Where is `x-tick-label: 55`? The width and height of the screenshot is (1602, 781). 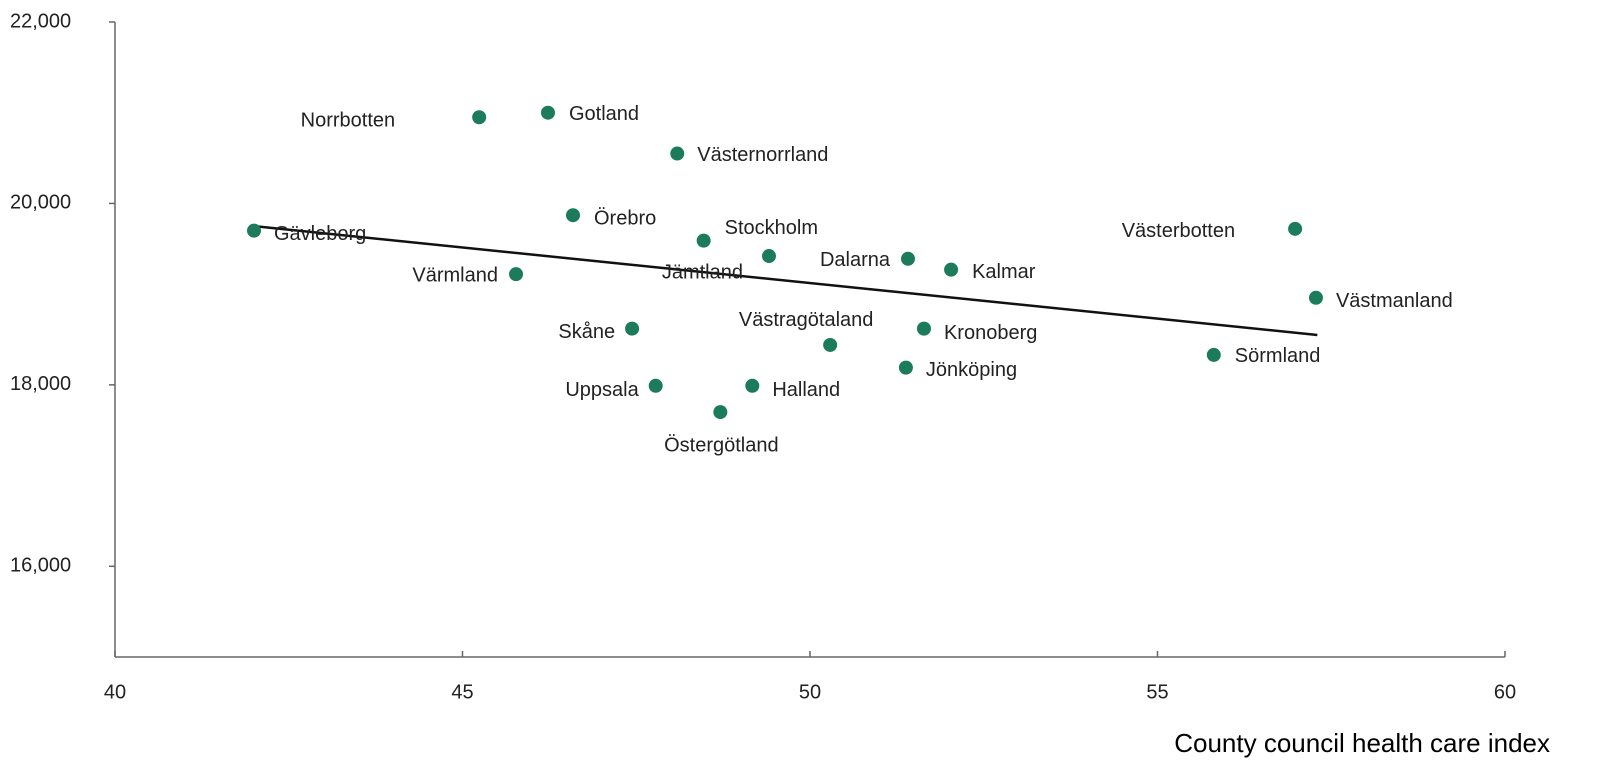 x-tick-label: 55 is located at coordinates (1157, 692).